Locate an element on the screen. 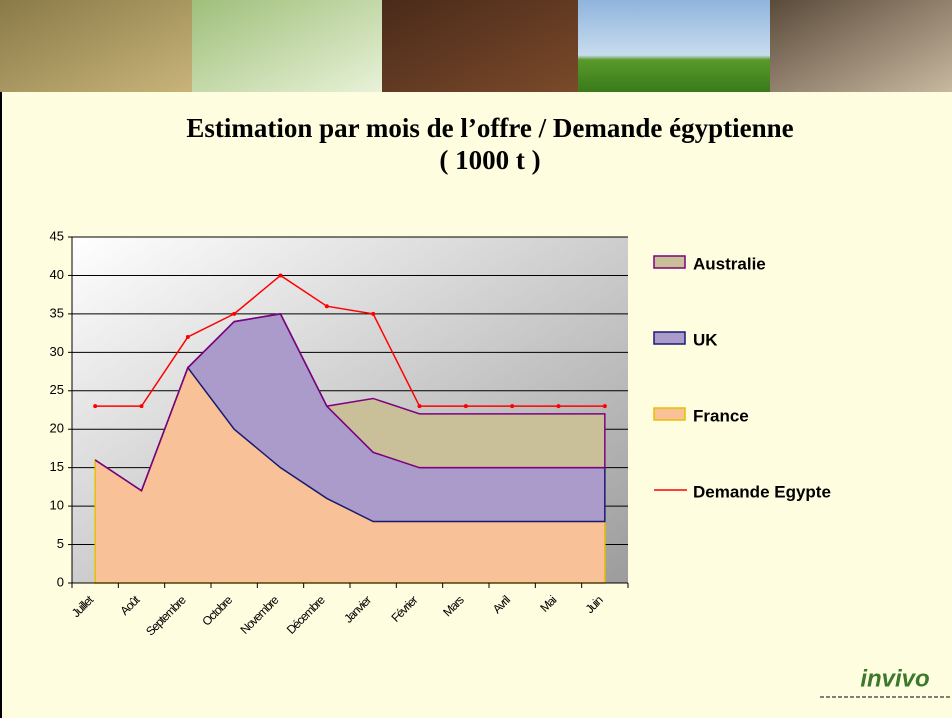 This screenshot has height=718, width=952. area is located at coordinates (350, 402).